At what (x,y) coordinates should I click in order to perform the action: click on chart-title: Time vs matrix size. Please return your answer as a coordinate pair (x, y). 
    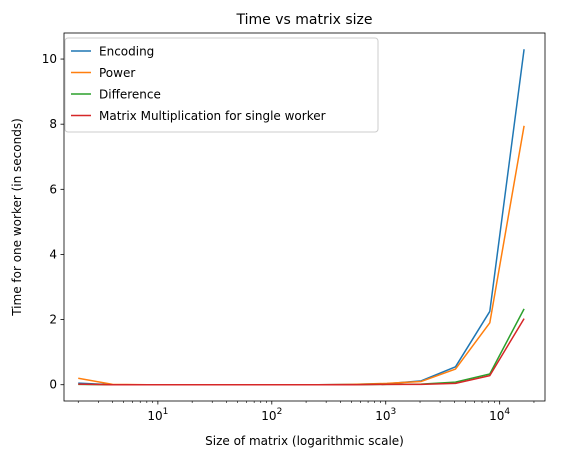
    Looking at the image, I should click on (304, 20).